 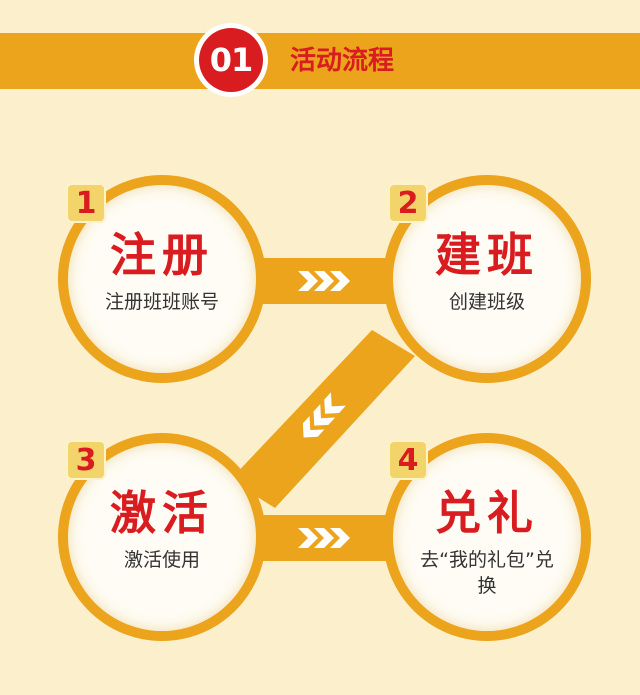 What do you see at coordinates (324, 415) in the screenshot?
I see `chevrons-down-left-icon` at bounding box center [324, 415].